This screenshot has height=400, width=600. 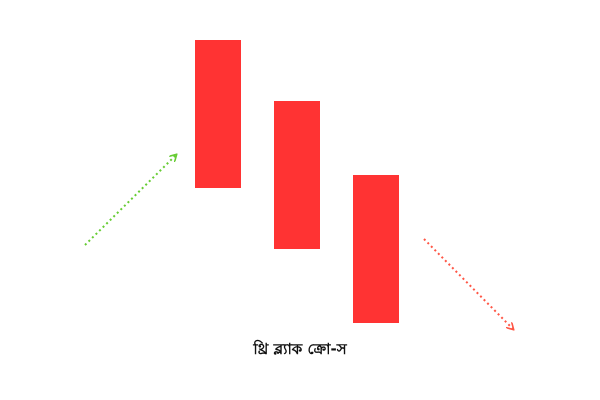 What do you see at coordinates (130, 200) in the screenshot?
I see `uptrend-arrow` at bounding box center [130, 200].